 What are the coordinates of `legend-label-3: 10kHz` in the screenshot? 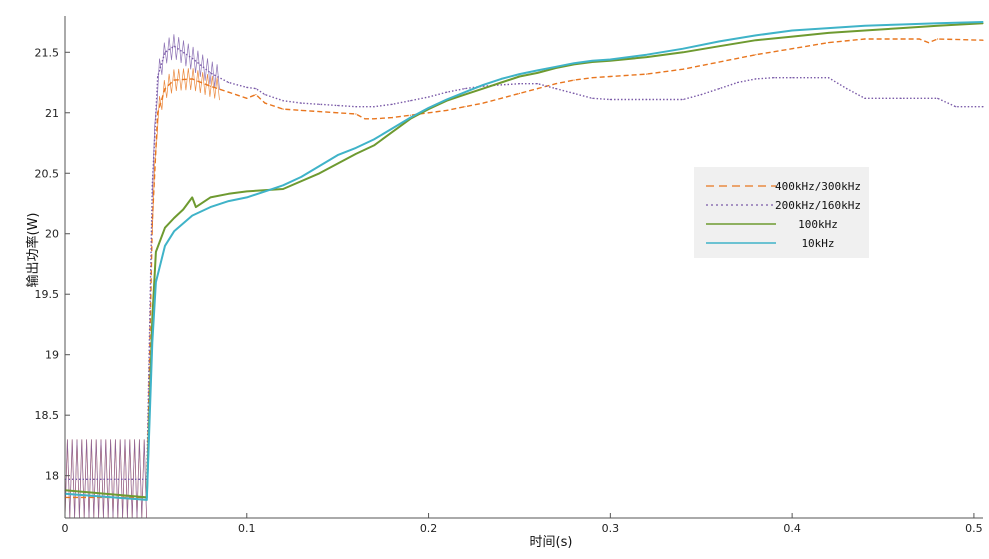 It's located at (817, 243).